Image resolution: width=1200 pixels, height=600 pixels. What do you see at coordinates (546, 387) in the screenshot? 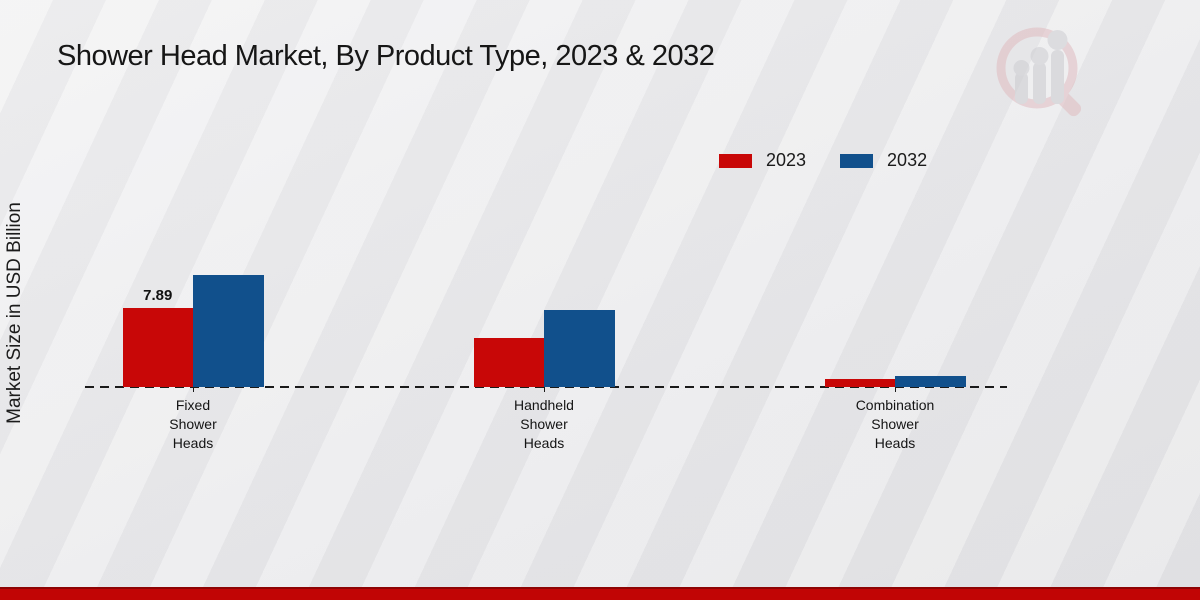
I see `x-axis-baseline` at bounding box center [546, 387].